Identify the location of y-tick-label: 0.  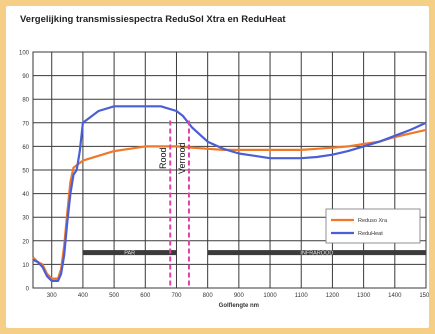
(28, 290).